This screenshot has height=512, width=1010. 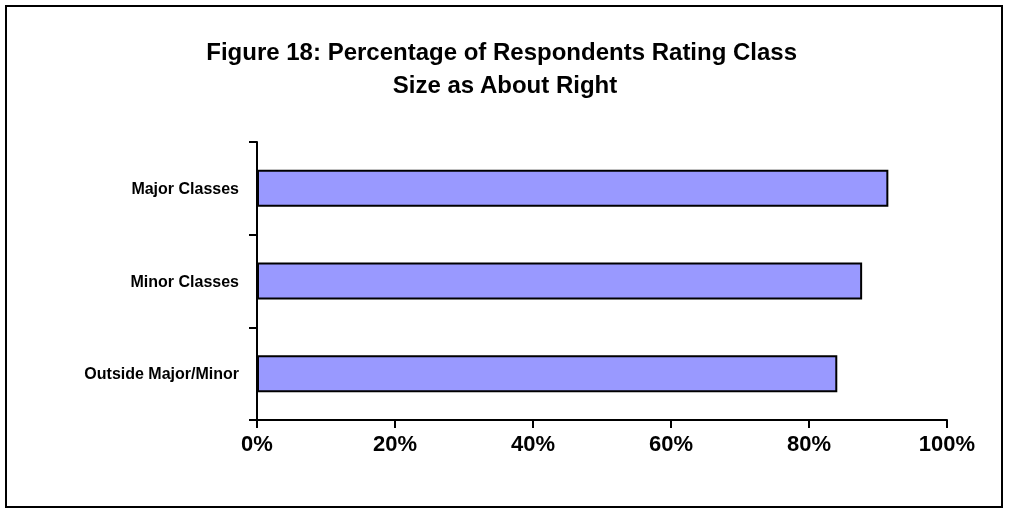 What do you see at coordinates (395, 443) in the screenshot?
I see `x-tick-label: 20%` at bounding box center [395, 443].